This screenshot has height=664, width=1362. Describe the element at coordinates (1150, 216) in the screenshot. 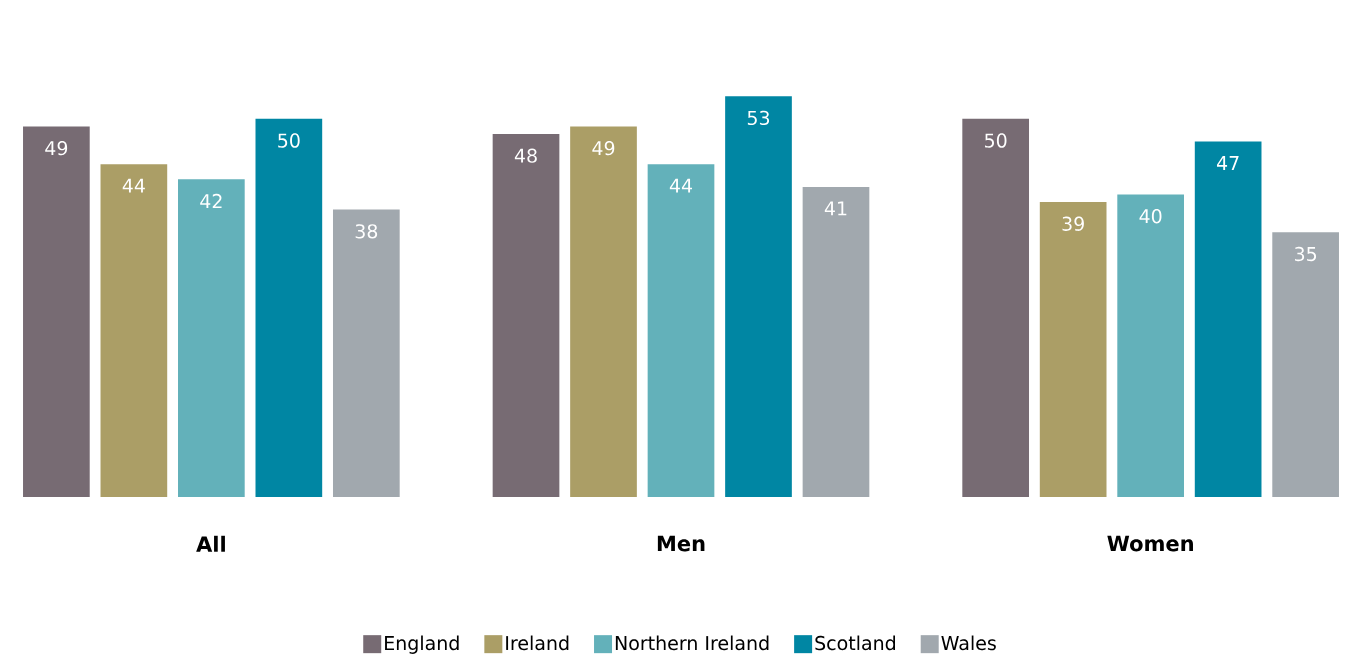

I see `data-label: 40` at that location.